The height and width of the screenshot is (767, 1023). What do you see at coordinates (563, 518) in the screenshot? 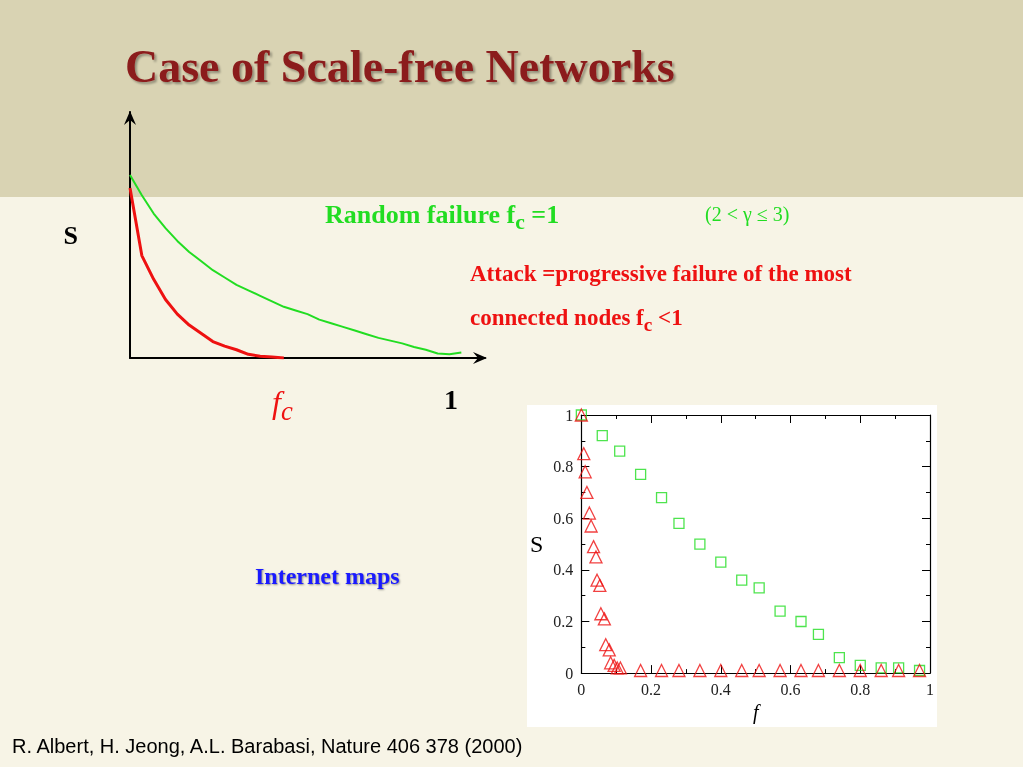
I see `y-tick-label: 0.6` at bounding box center [563, 518].